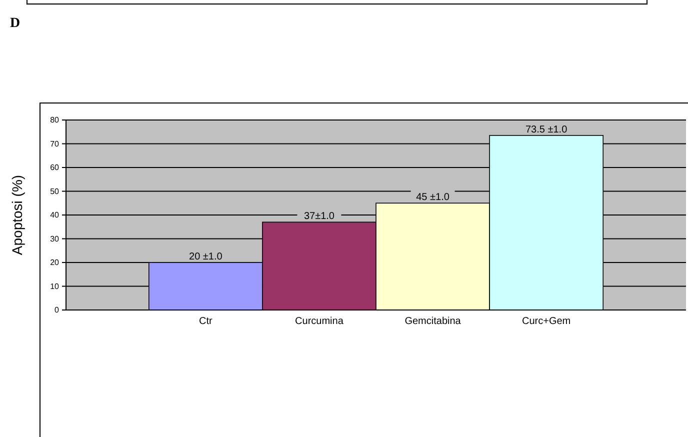 The image size is (688, 437). What do you see at coordinates (55, 215) in the screenshot?
I see `y-tick-label: 40` at bounding box center [55, 215].